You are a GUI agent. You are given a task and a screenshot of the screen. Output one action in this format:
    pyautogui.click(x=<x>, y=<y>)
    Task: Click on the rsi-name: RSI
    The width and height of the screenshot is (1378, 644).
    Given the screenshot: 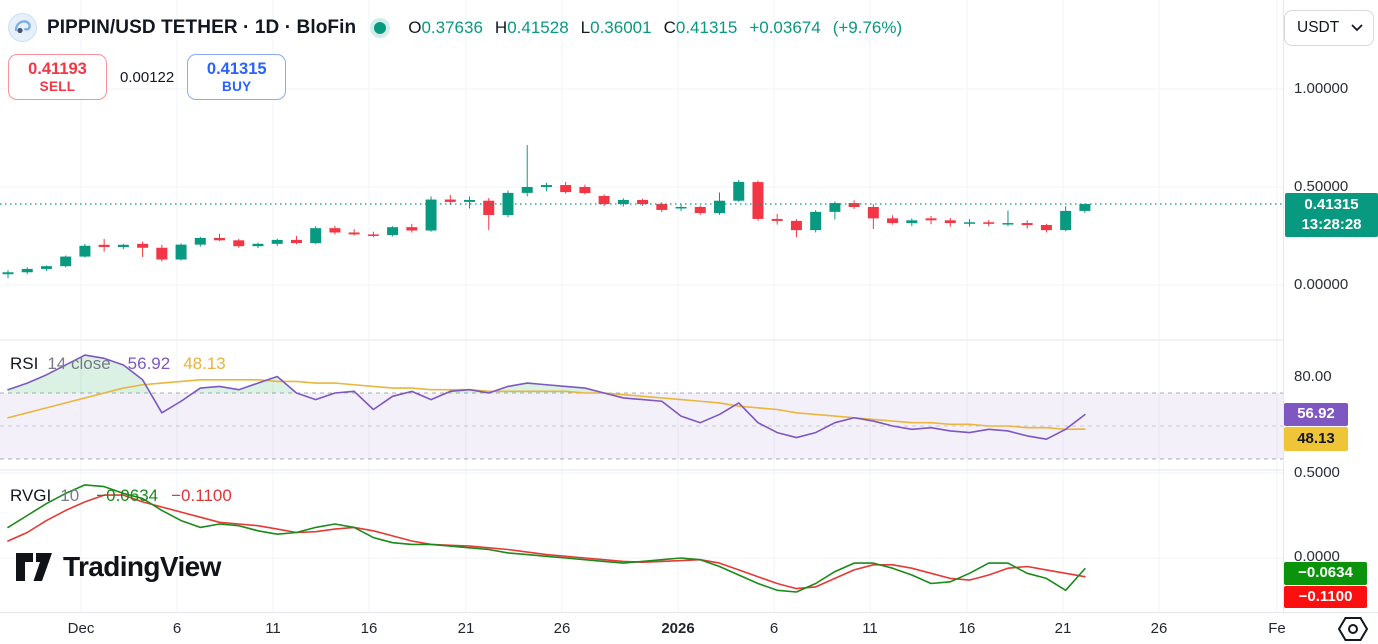 What is the action you would take?
    pyautogui.click(x=24, y=363)
    